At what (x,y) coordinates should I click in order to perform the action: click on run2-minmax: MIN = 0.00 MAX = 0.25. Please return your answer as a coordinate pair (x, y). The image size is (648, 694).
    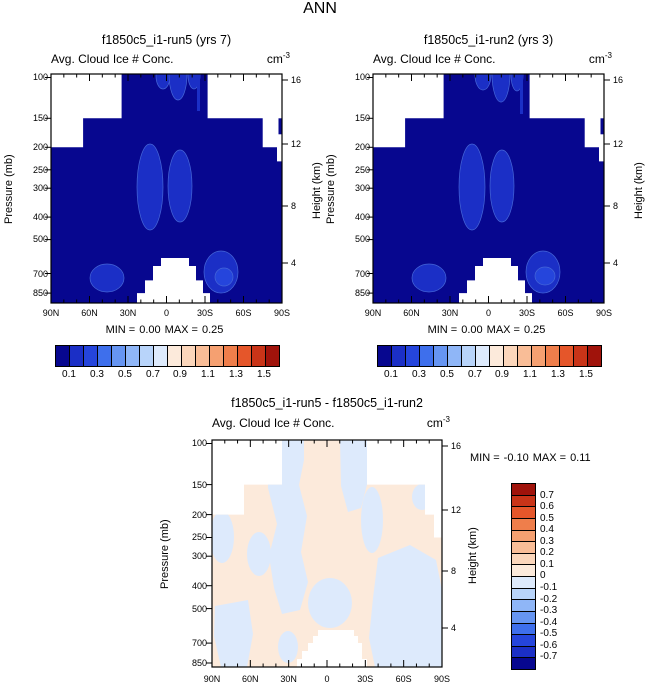
    Looking at the image, I should click on (486, 330).